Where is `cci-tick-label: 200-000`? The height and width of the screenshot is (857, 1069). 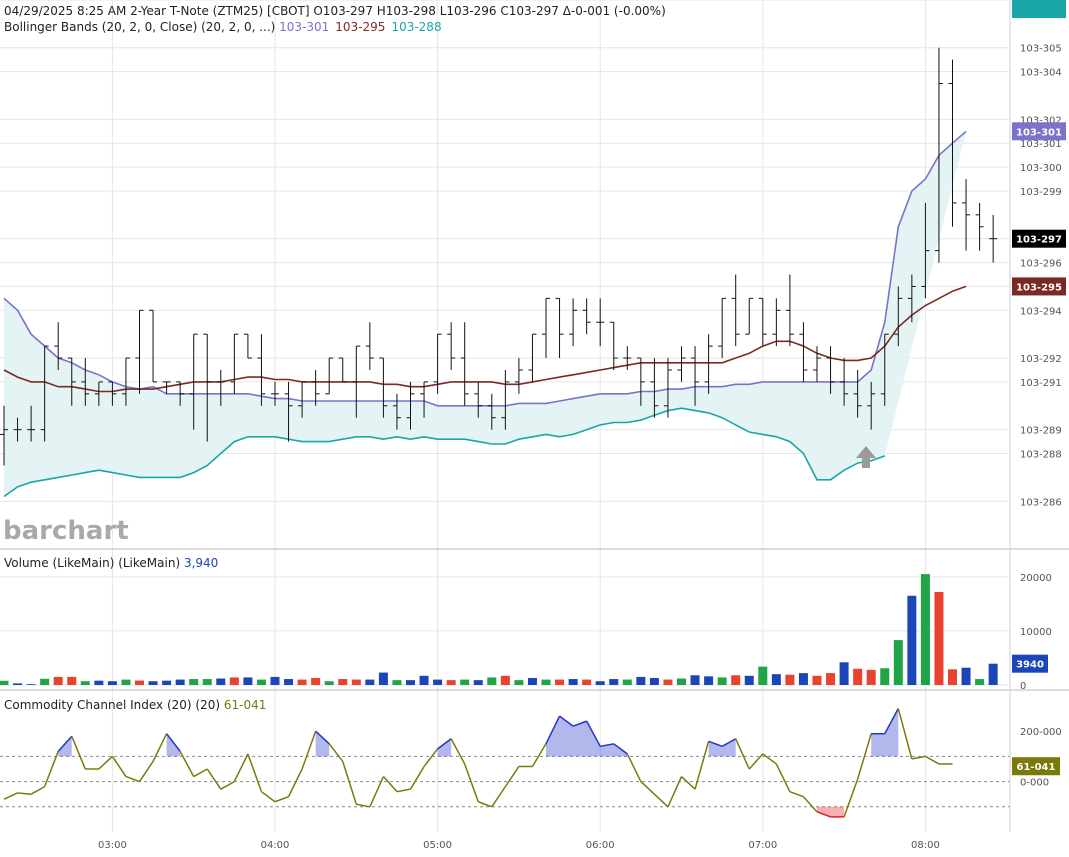
cci-tick-label: 200-000 is located at coordinates (1041, 732).